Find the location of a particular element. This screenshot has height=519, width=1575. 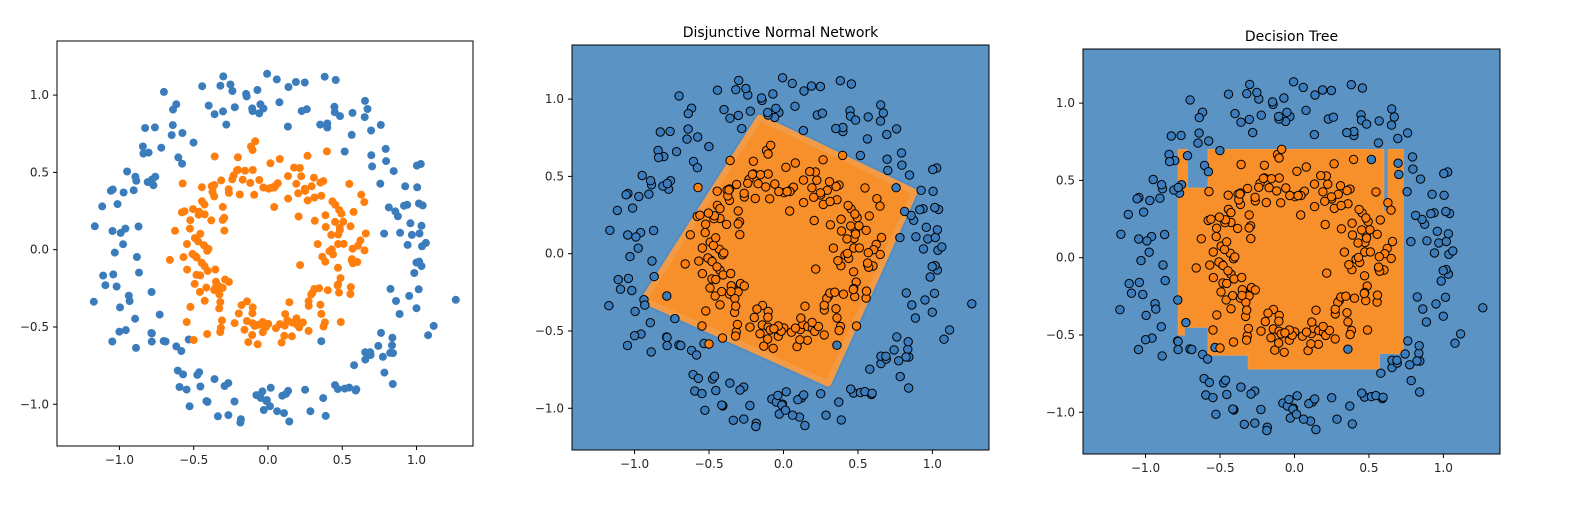

y-tick-label: −0.5 is located at coordinates (34, 327).